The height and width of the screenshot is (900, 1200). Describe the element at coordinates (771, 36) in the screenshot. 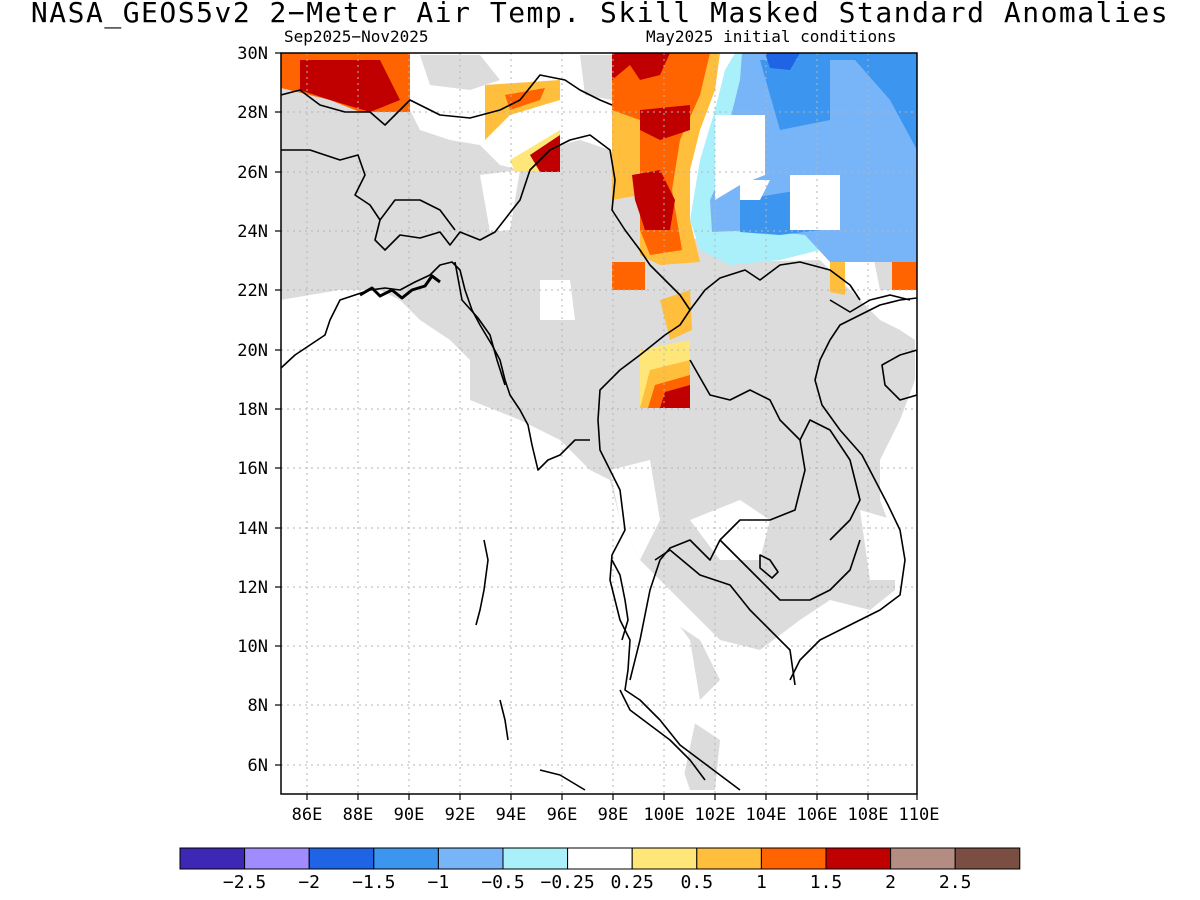

I see `initial-conditions-label: May2025 initial conditions` at that location.